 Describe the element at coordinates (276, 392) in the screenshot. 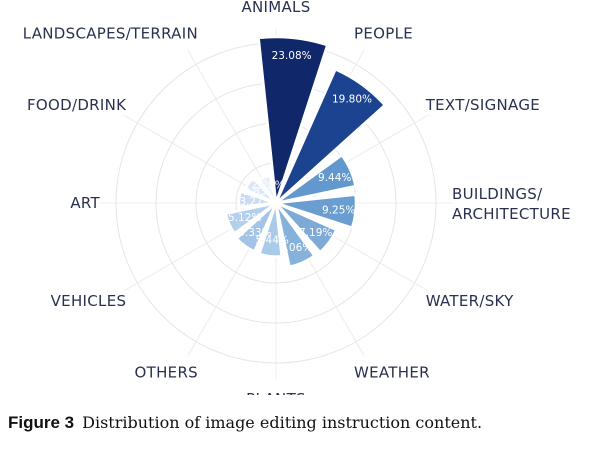

I see `category-label-6: PLANTS` at that location.